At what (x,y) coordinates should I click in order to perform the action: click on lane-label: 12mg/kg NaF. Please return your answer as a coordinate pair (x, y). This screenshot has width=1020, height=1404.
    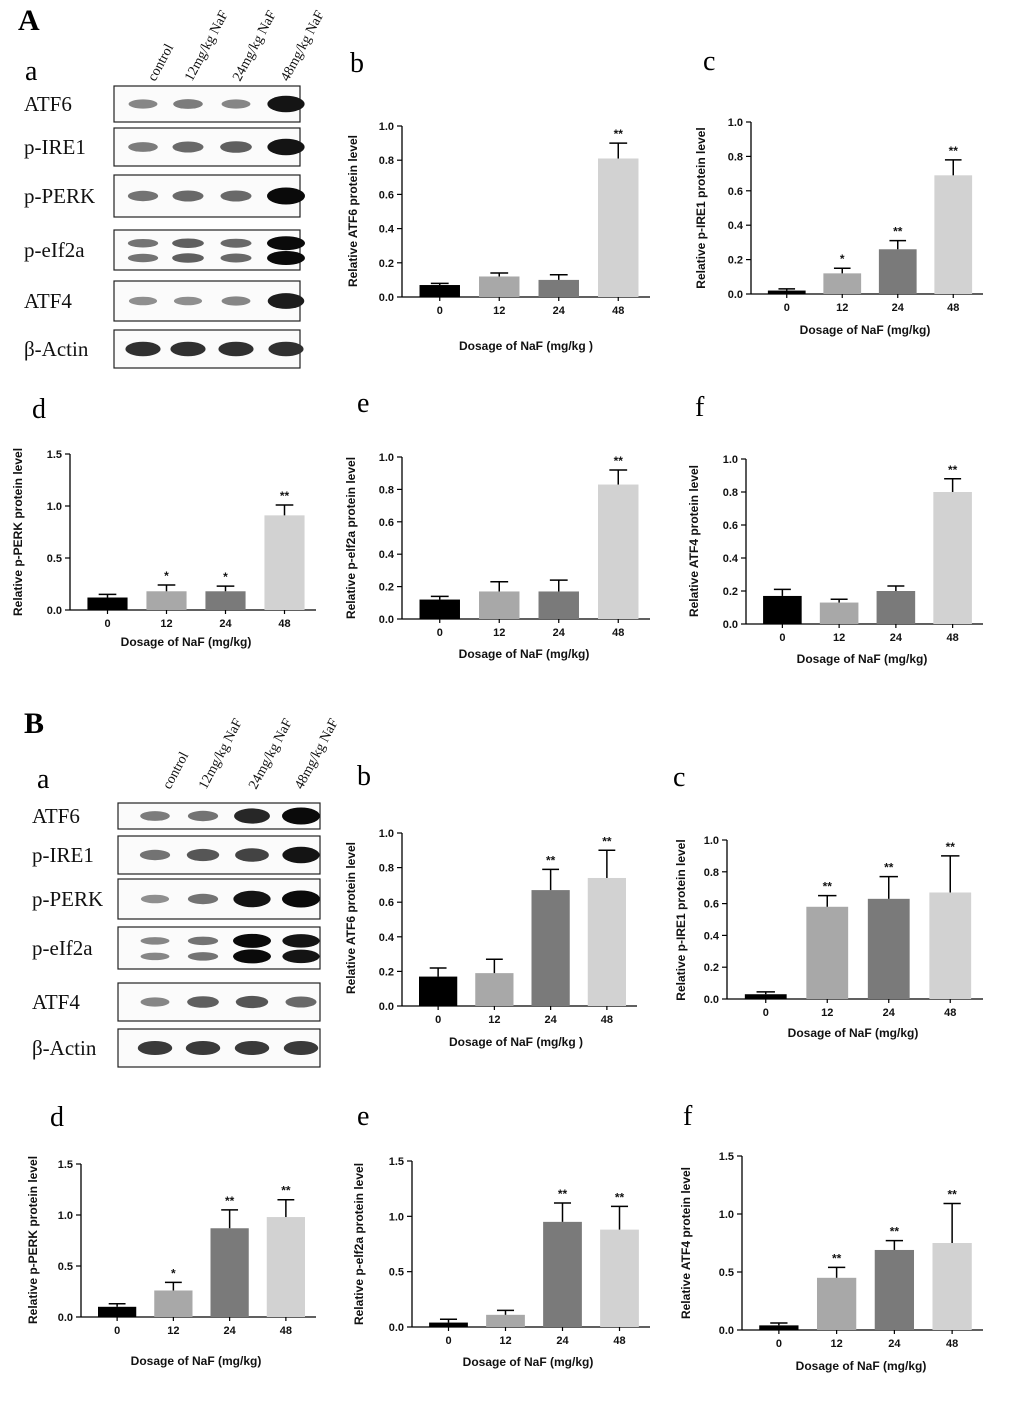
    Looking at the image, I should click on (207, 46).